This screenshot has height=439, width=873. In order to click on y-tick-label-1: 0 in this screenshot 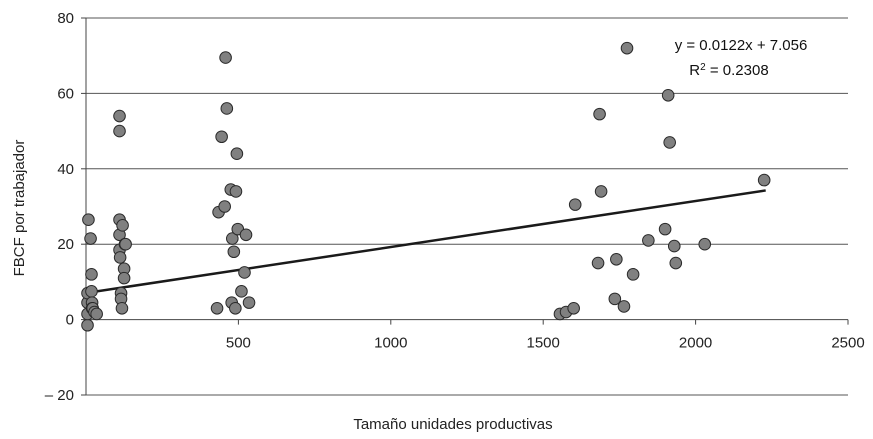, I will do `click(70, 320)`.